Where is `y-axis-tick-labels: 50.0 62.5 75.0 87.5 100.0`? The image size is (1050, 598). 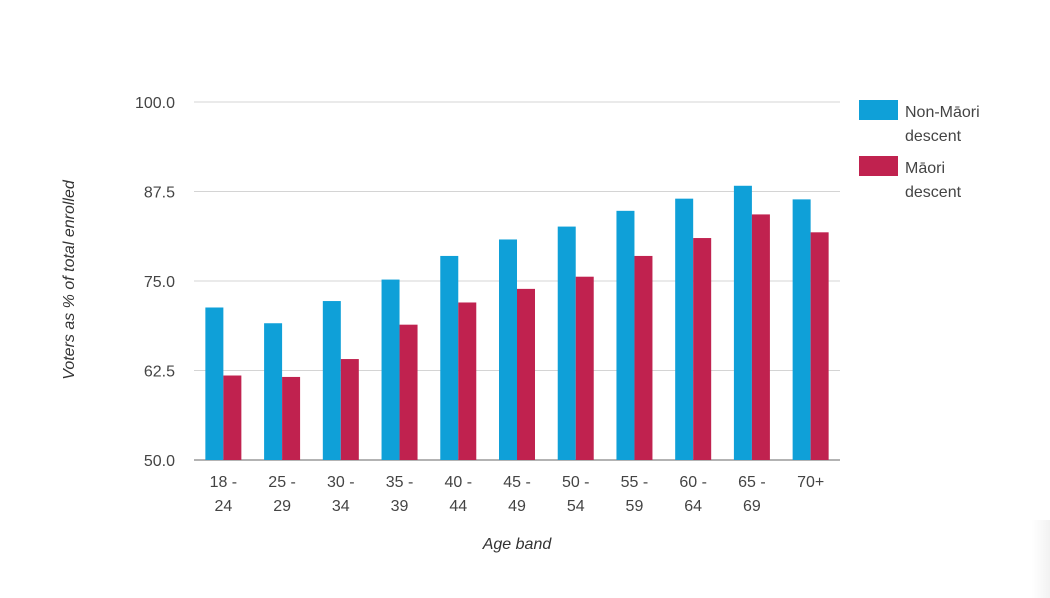
y-axis-tick-labels: 50.0 62.5 75.0 87.5 100.0 is located at coordinates (155, 282).